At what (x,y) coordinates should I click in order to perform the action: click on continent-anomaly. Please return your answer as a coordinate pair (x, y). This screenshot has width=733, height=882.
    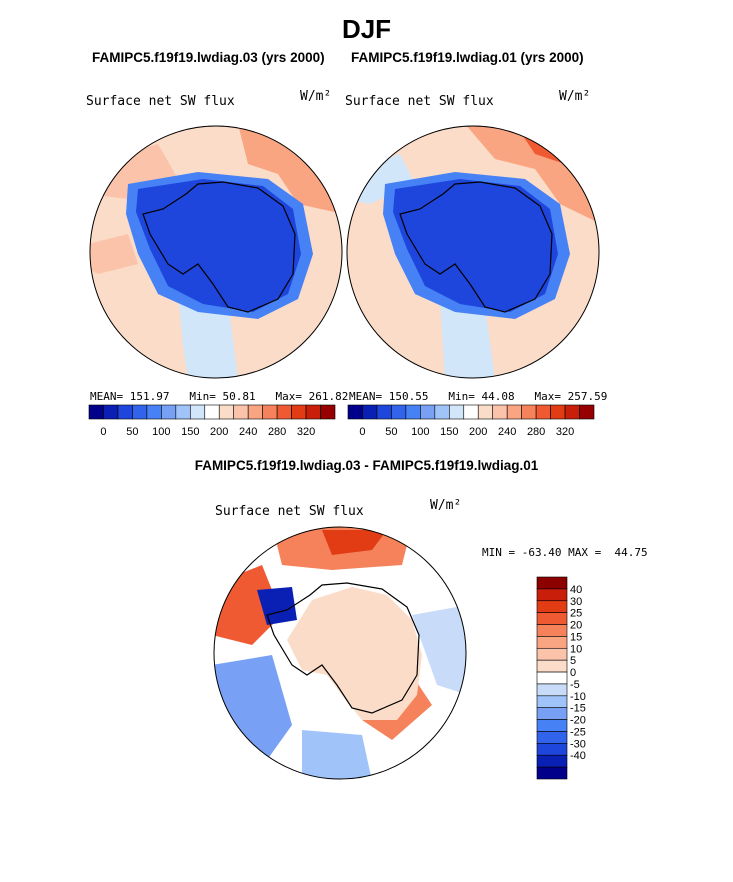
    Looking at the image, I should click on (354, 653).